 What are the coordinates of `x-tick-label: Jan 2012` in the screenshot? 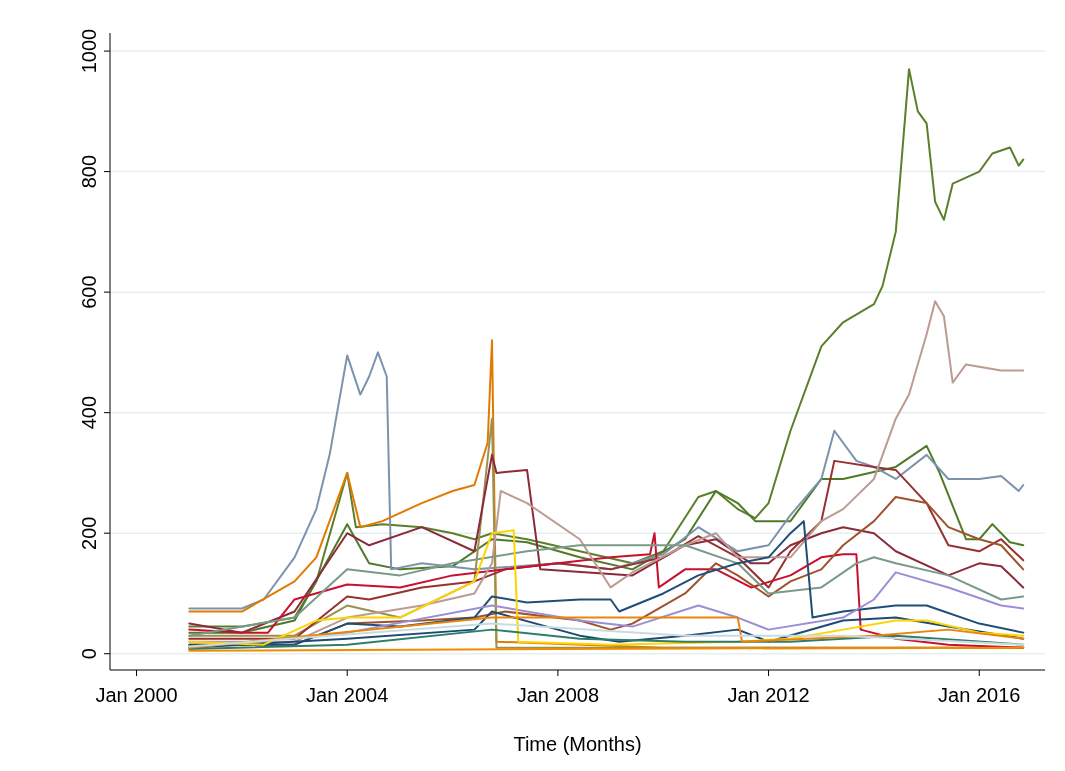 It's located at (768, 695).